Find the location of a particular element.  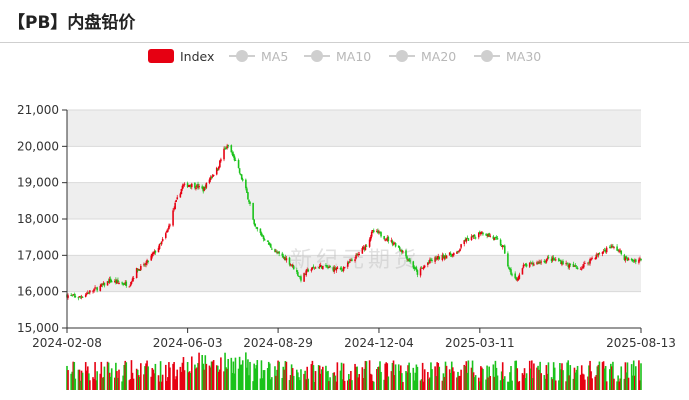

legend-item-ma20: MA20 is located at coordinates (422, 56).